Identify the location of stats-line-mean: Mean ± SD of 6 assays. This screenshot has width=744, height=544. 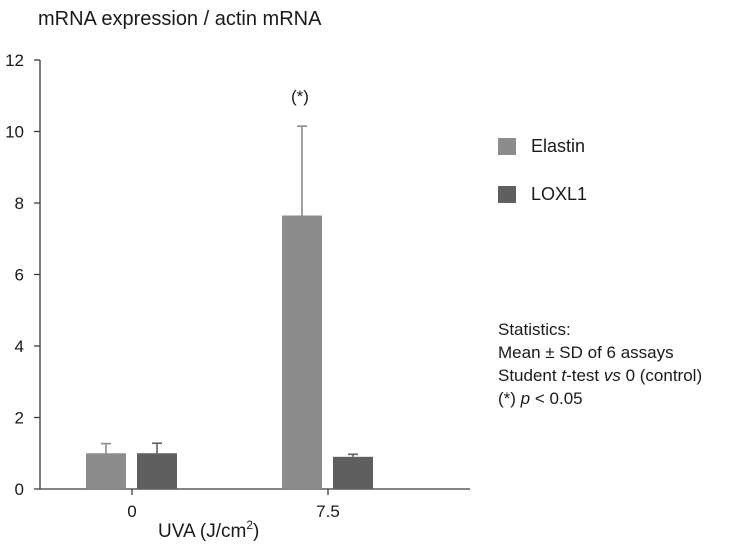
(586, 352).